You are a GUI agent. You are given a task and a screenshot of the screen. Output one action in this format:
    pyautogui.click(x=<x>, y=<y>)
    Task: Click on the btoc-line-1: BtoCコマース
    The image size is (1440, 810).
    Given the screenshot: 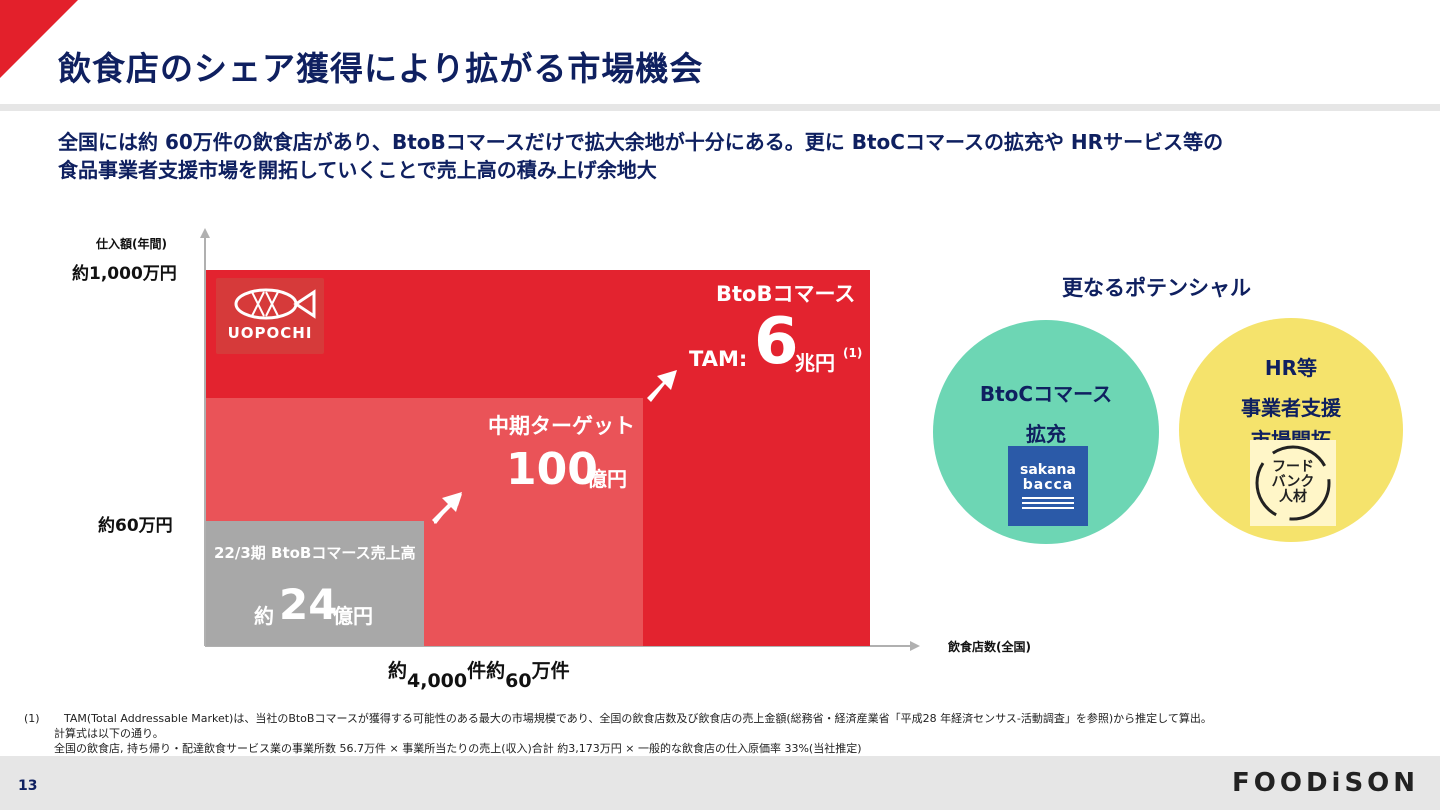 What is the action you would take?
    pyautogui.click(x=1046, y=394)
    